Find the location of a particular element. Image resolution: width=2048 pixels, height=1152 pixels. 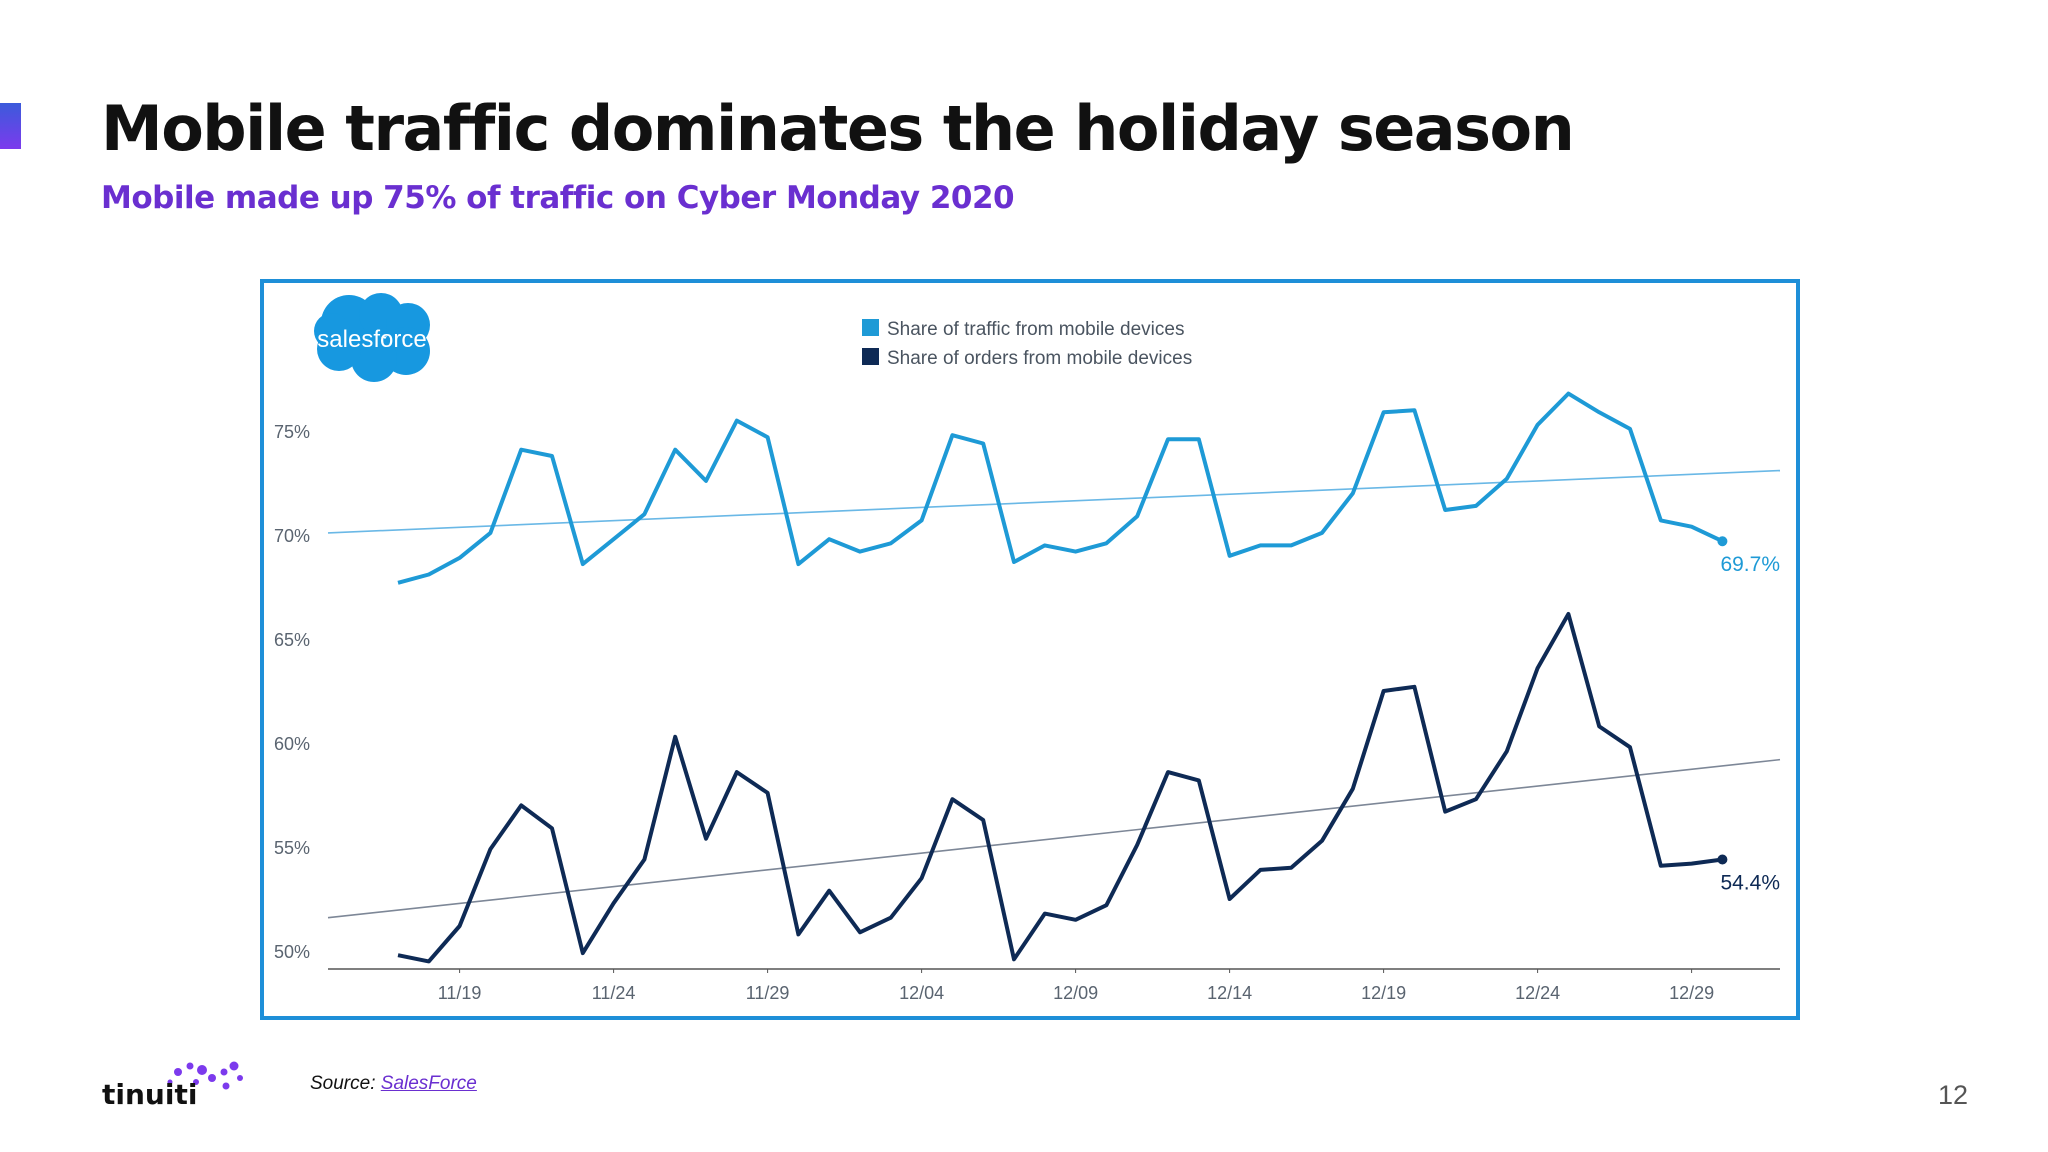

end-value-label: 54.4% is located at coordinates (1750, 882).